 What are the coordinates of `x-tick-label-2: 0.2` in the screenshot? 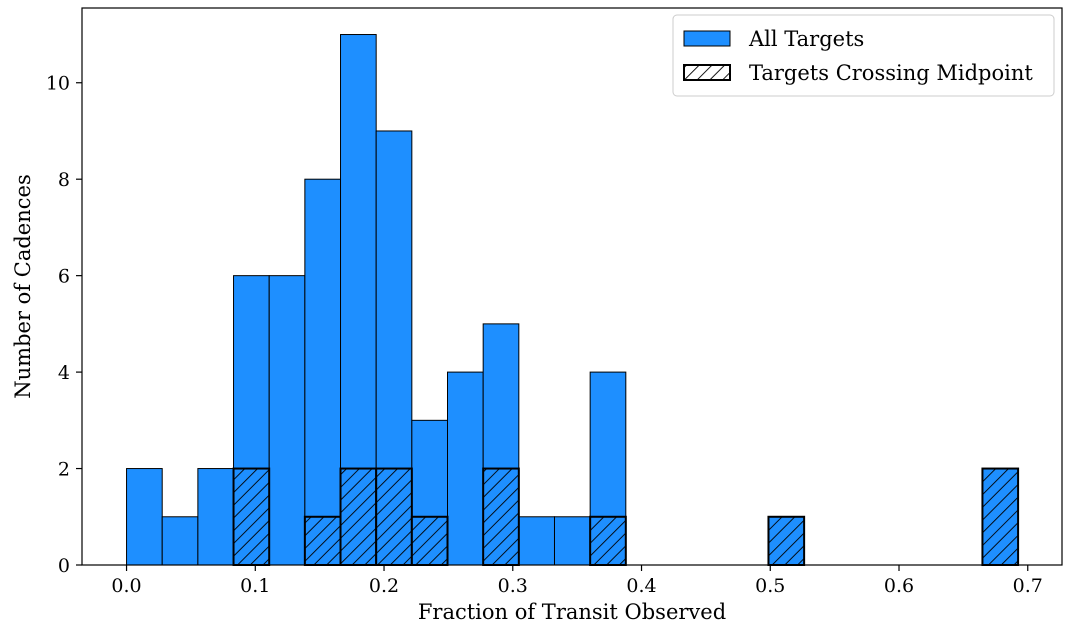 It's located at (384, 586).